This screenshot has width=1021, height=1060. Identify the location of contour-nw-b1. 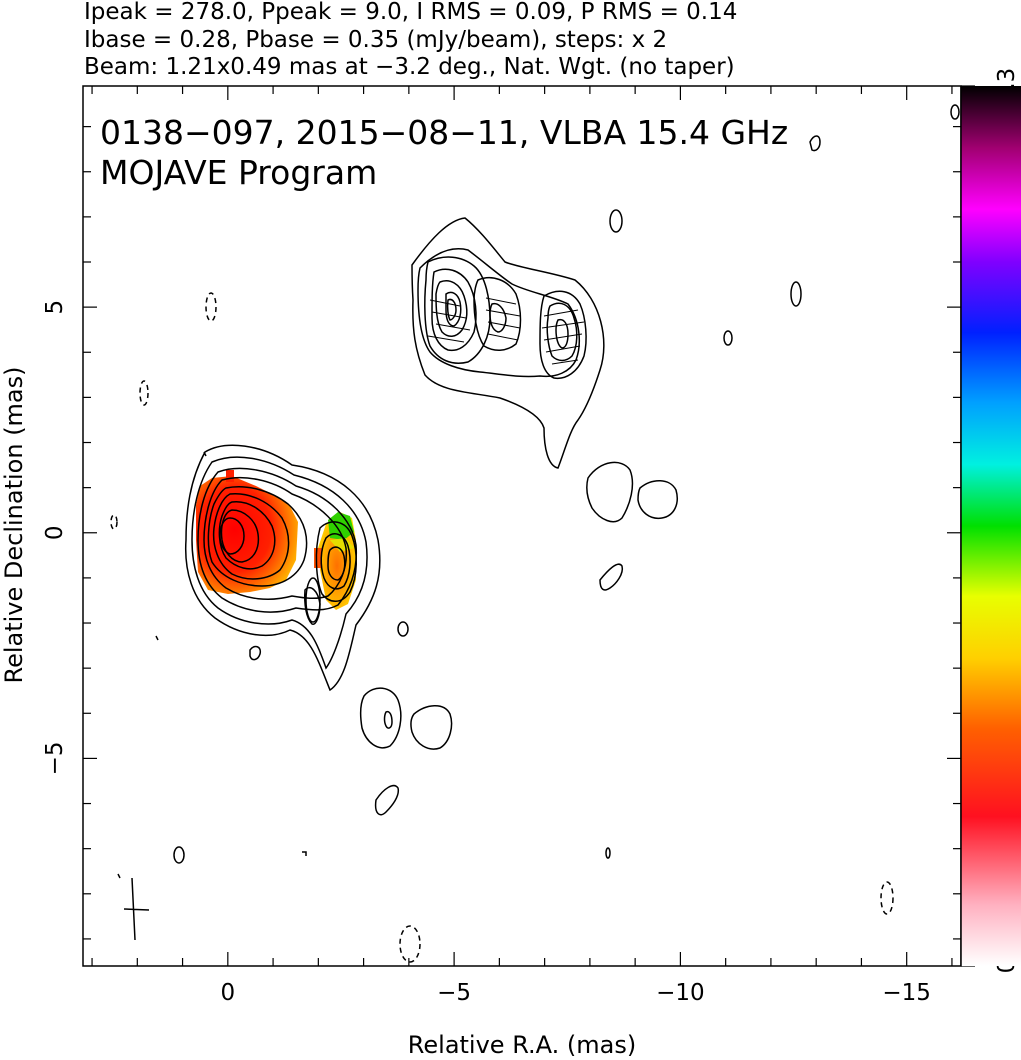
(497, 313).